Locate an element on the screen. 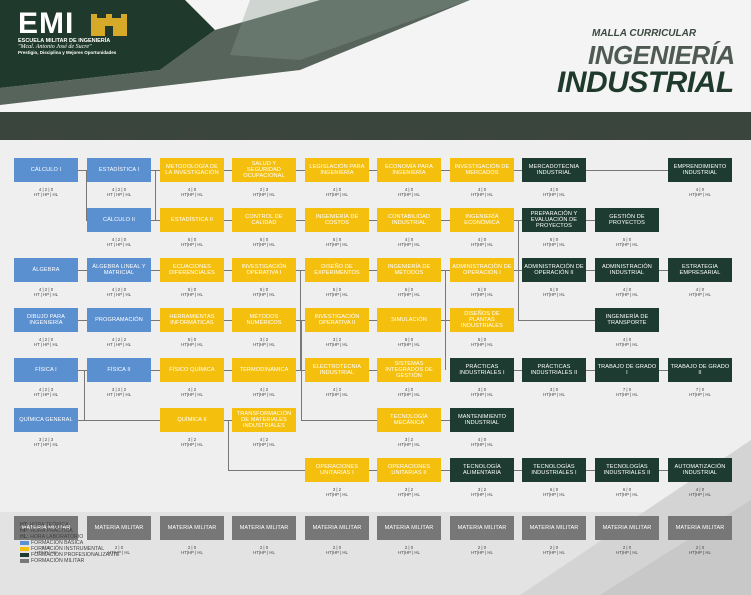  course-box: ADMINISTRACIÓN INDUSTRIAL is located at coordinates (627, 270).